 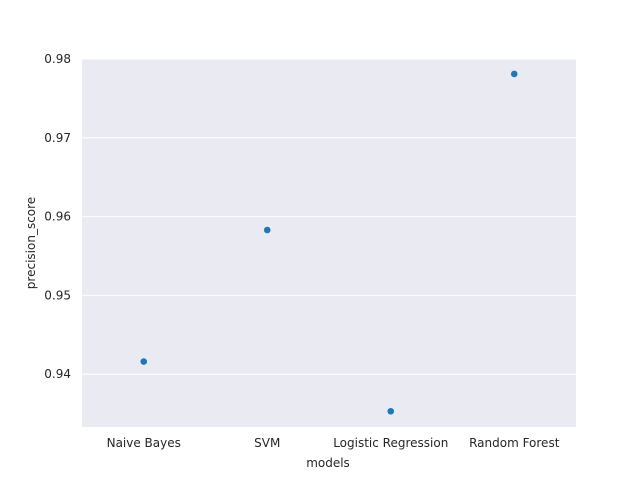 What do you see at coordinates (328, 463) in the screenshot?
I see `x-axis-label: models` at bounding box center [328, 463].